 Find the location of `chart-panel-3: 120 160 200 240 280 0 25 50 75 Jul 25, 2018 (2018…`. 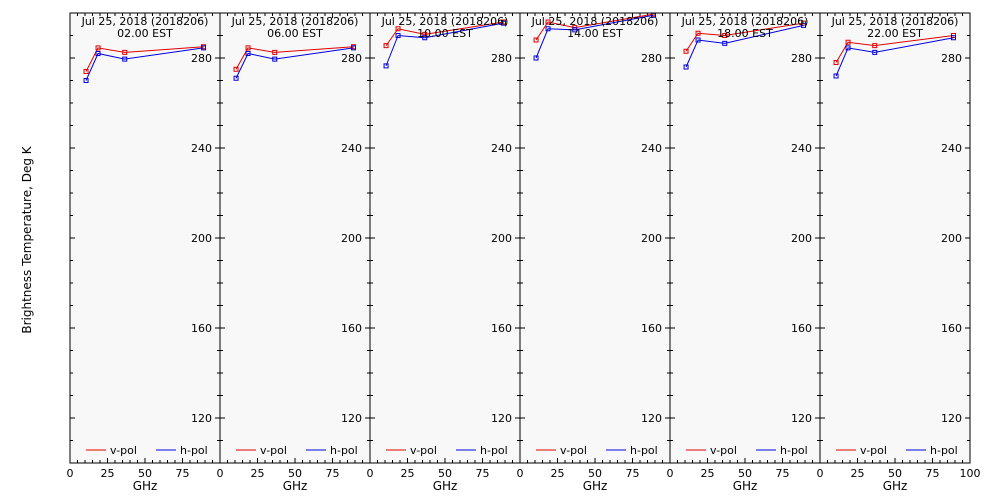

chart-panel-3: 120 160 200 240 280 0 25 50 75 Jul 25, 2018 (2018… is located at coordinates (444, 252).